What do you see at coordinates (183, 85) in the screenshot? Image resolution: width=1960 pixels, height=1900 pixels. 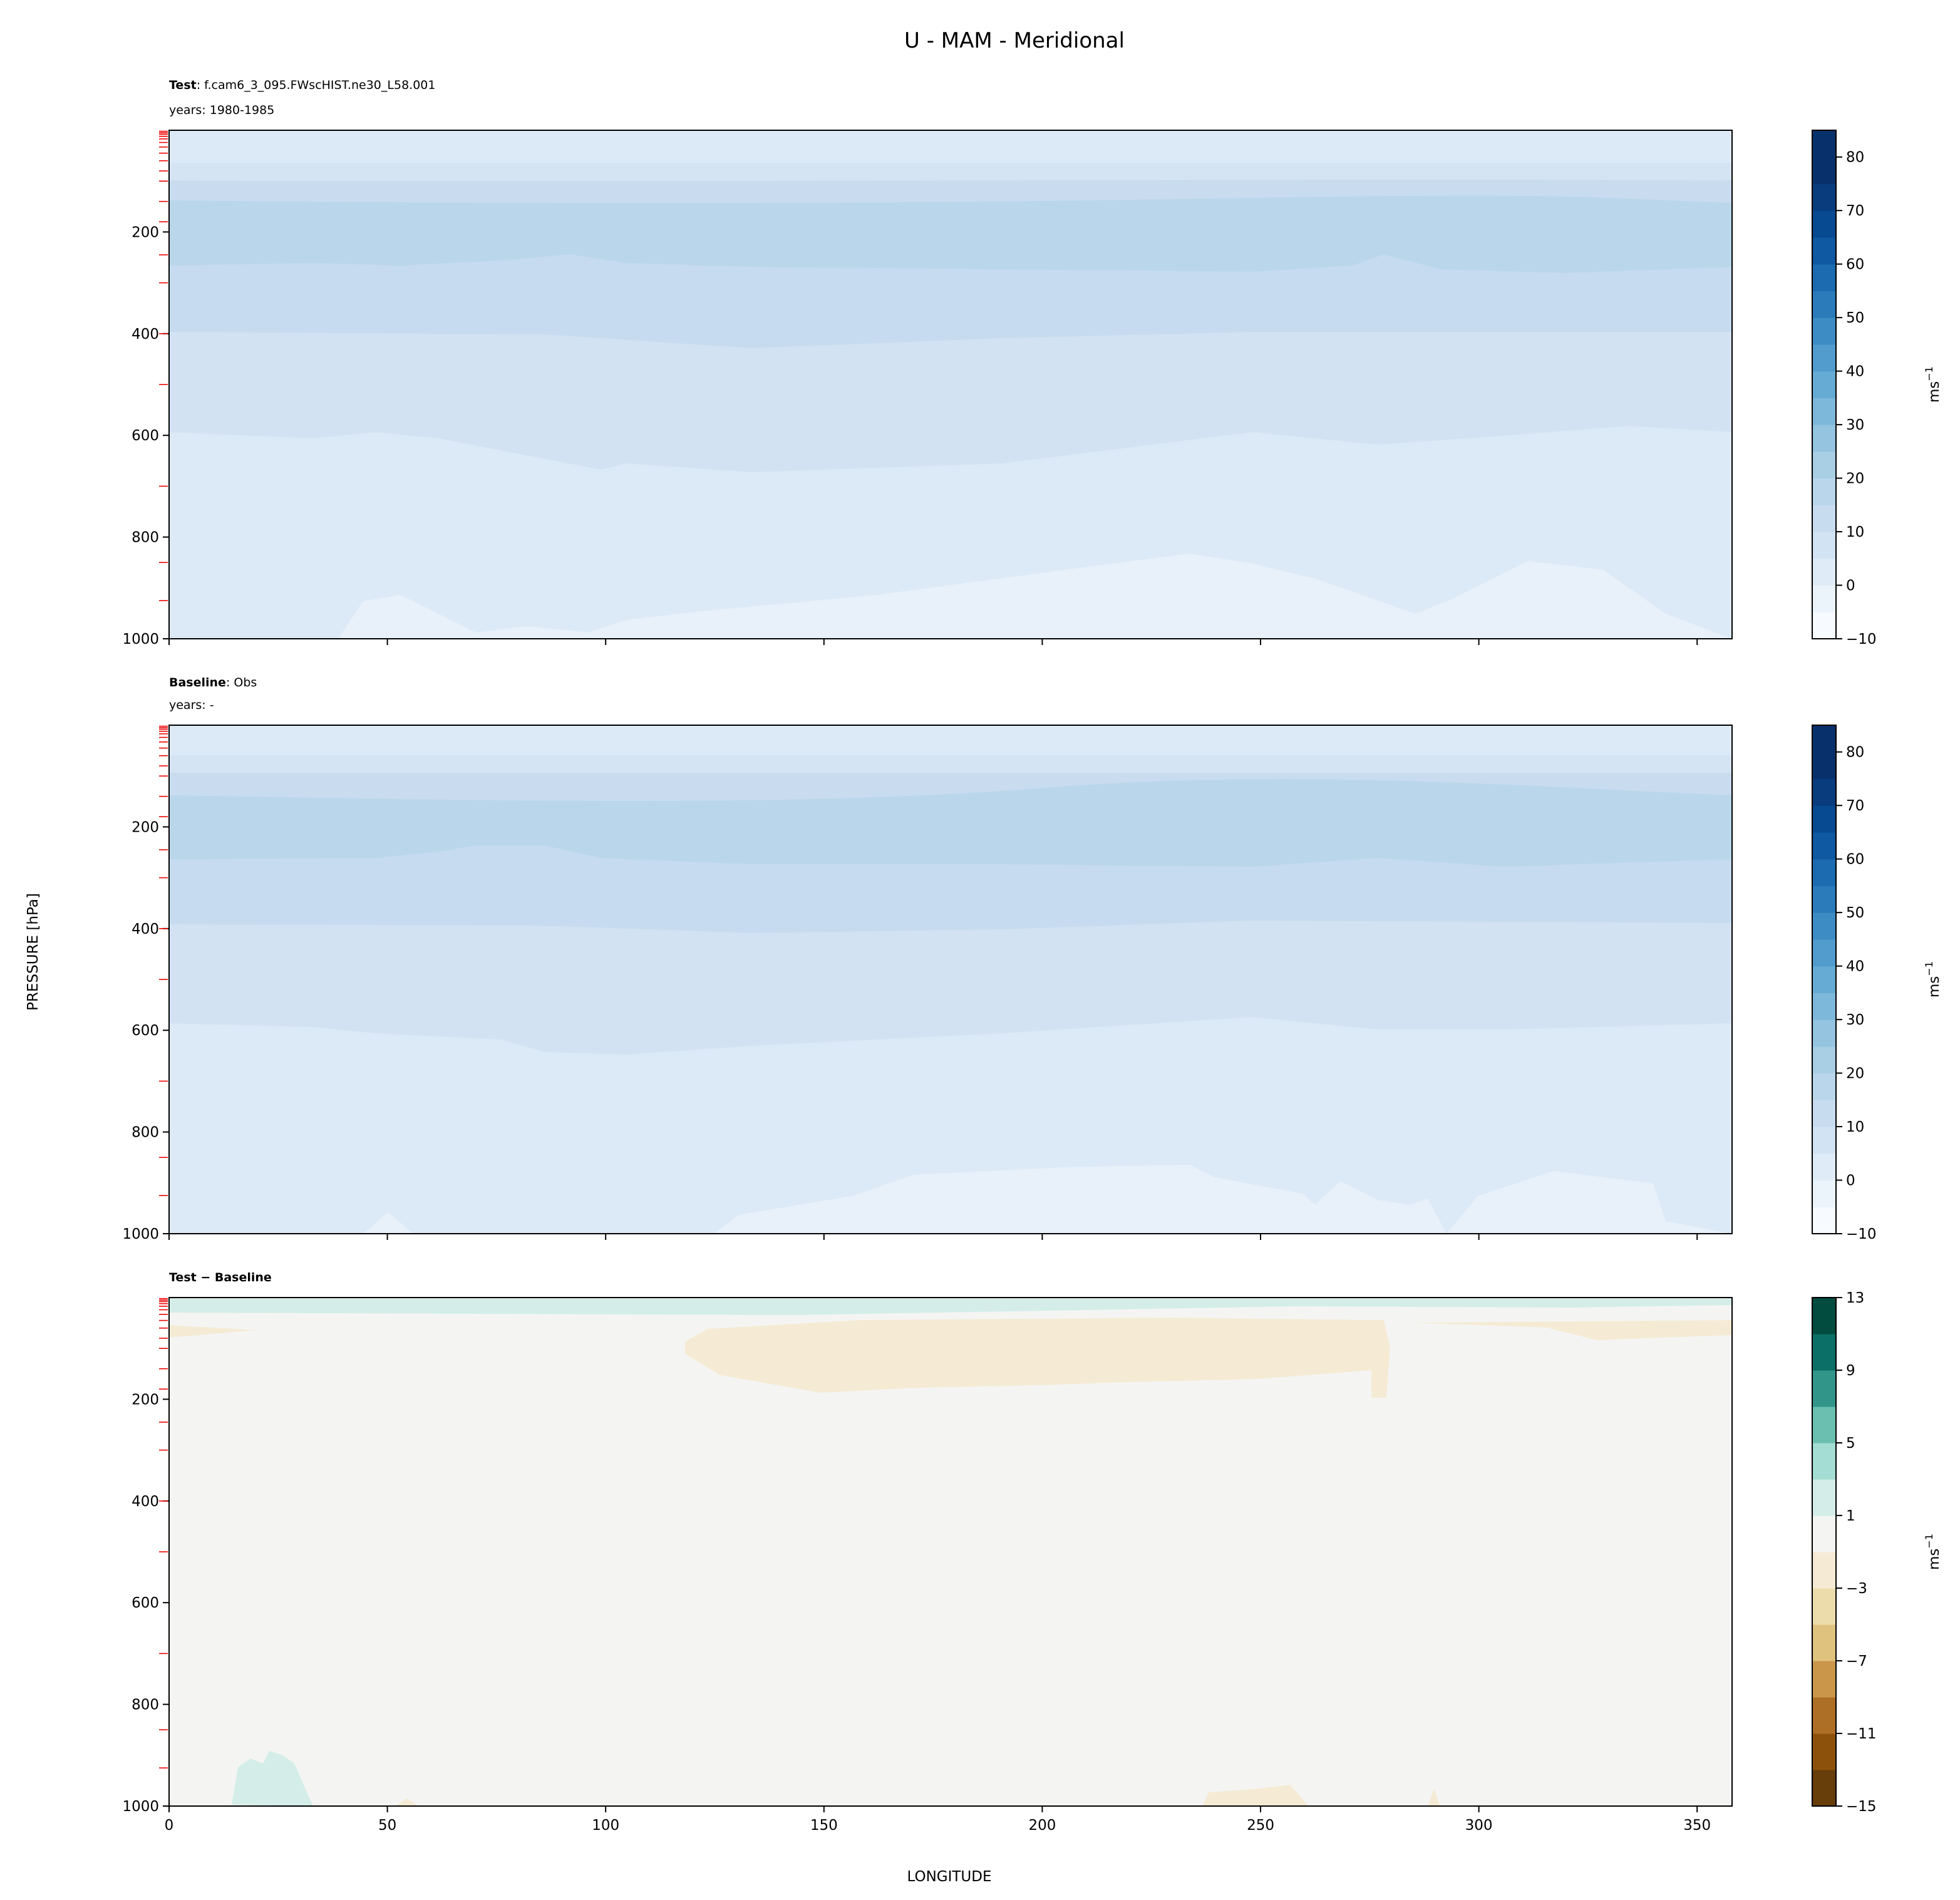 I see `test-title-bold: Test` at bounding box center [183, 85].